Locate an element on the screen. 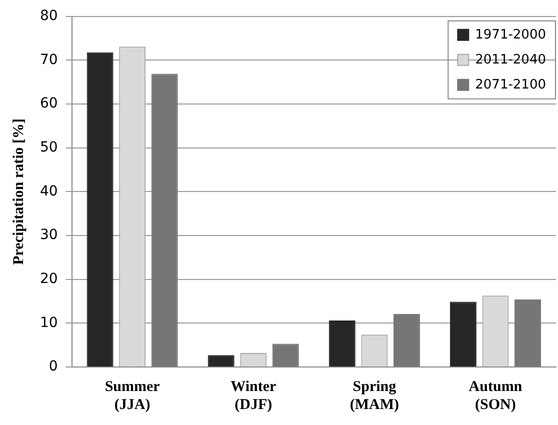  x-tick-label: Spring (MAM) is located at coordinates (375, 395).